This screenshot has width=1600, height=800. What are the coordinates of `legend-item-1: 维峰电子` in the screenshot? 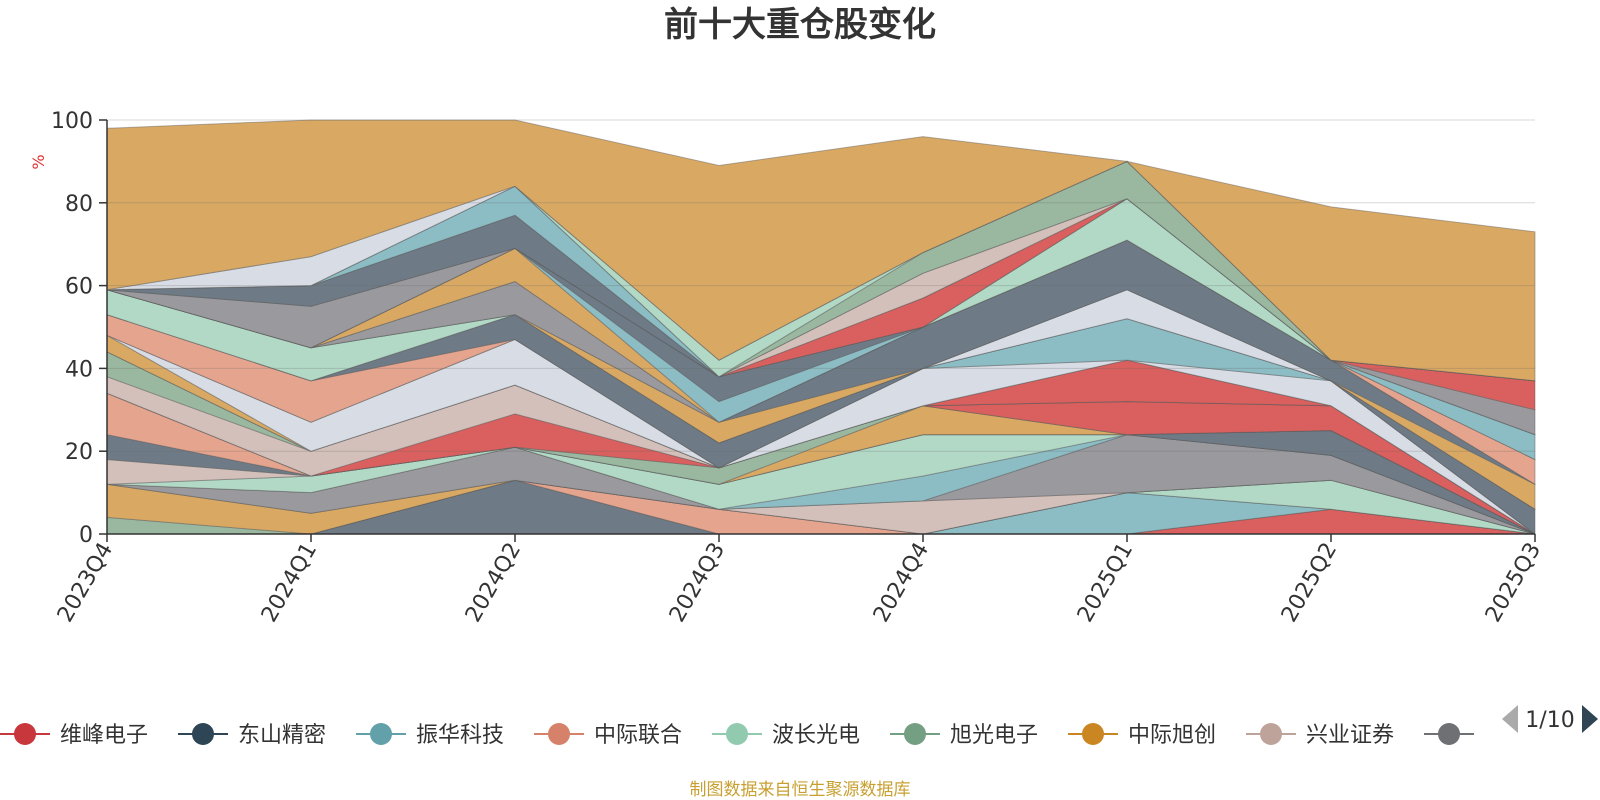 It's located at (74, 735).